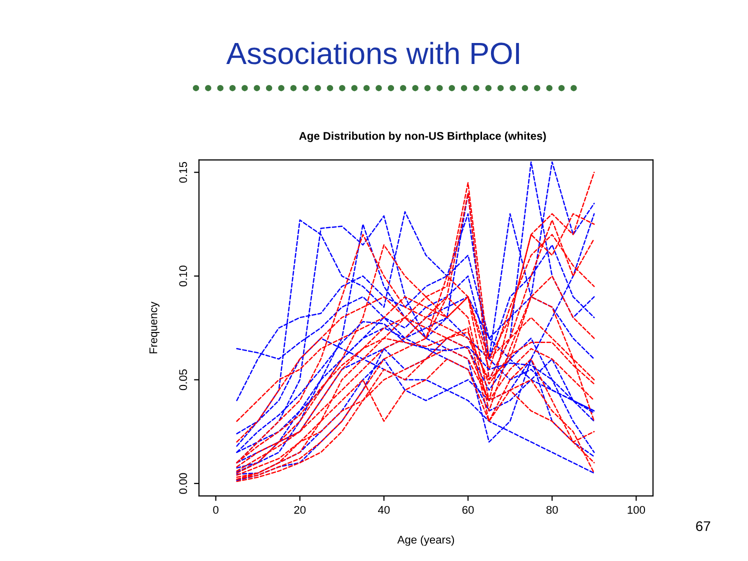 The image size is (748, 561). What do you see at coordinates (215, 510) in the screenshot?
I see `x-tick-label: 0` at bounding box center [215, 510].